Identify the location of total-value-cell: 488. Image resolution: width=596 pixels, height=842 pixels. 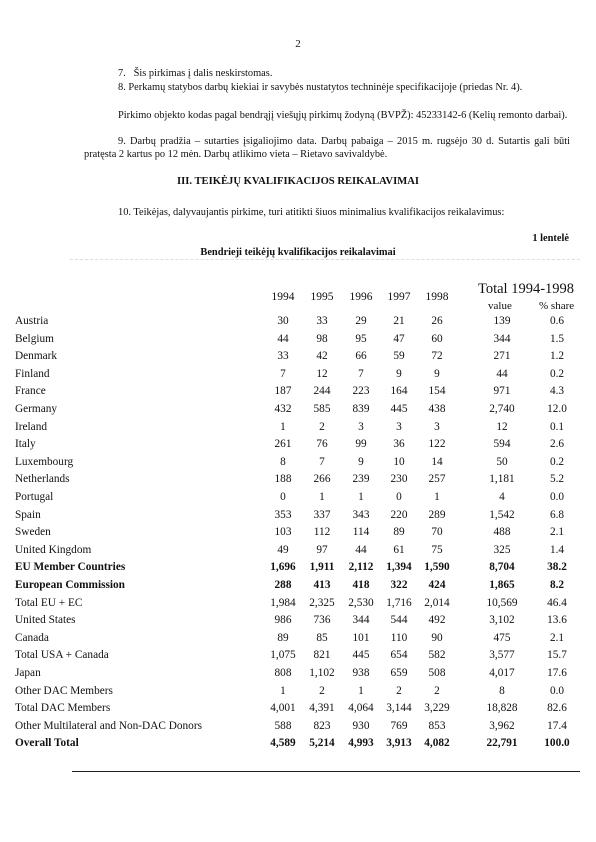
(502, 532).